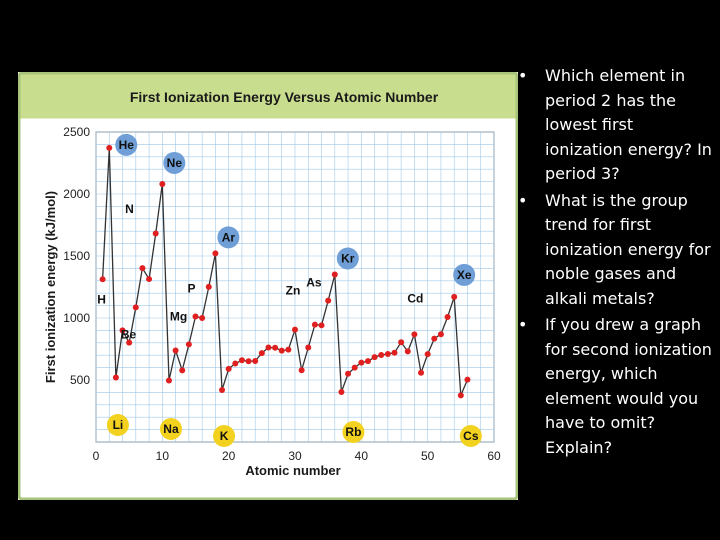 Image resolution: width=720 pixels, height=540 pixels. I want to click on element-label: N, so click(129, 209).